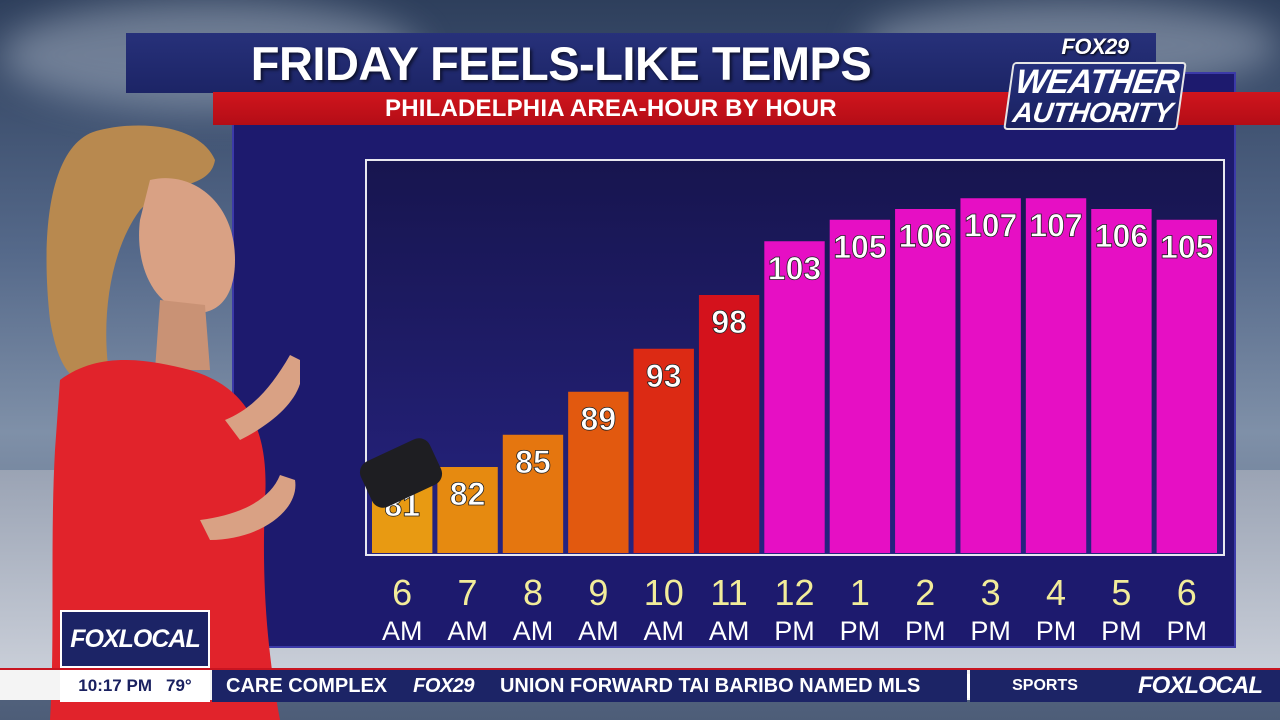 Image resolution: width=1280 pixels, height=720 pixels. I want to click on bar-8-am, so click(533, 493).